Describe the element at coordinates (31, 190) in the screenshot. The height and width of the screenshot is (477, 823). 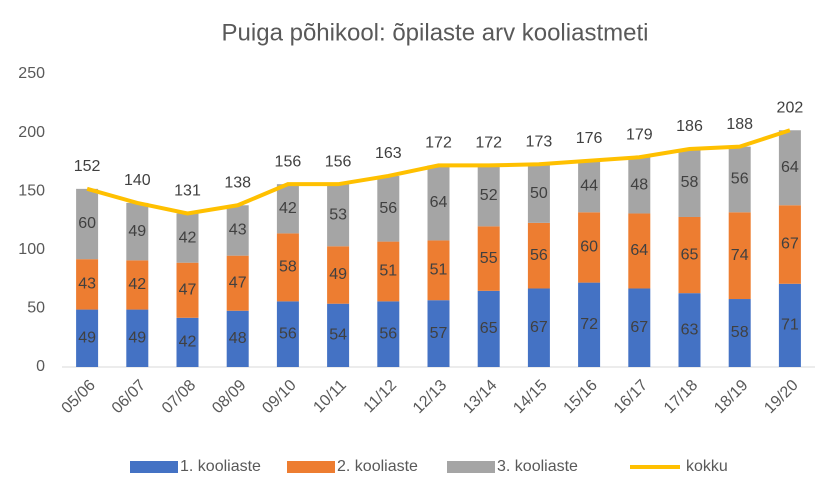
I see `y-tick-label: 150` at that location.